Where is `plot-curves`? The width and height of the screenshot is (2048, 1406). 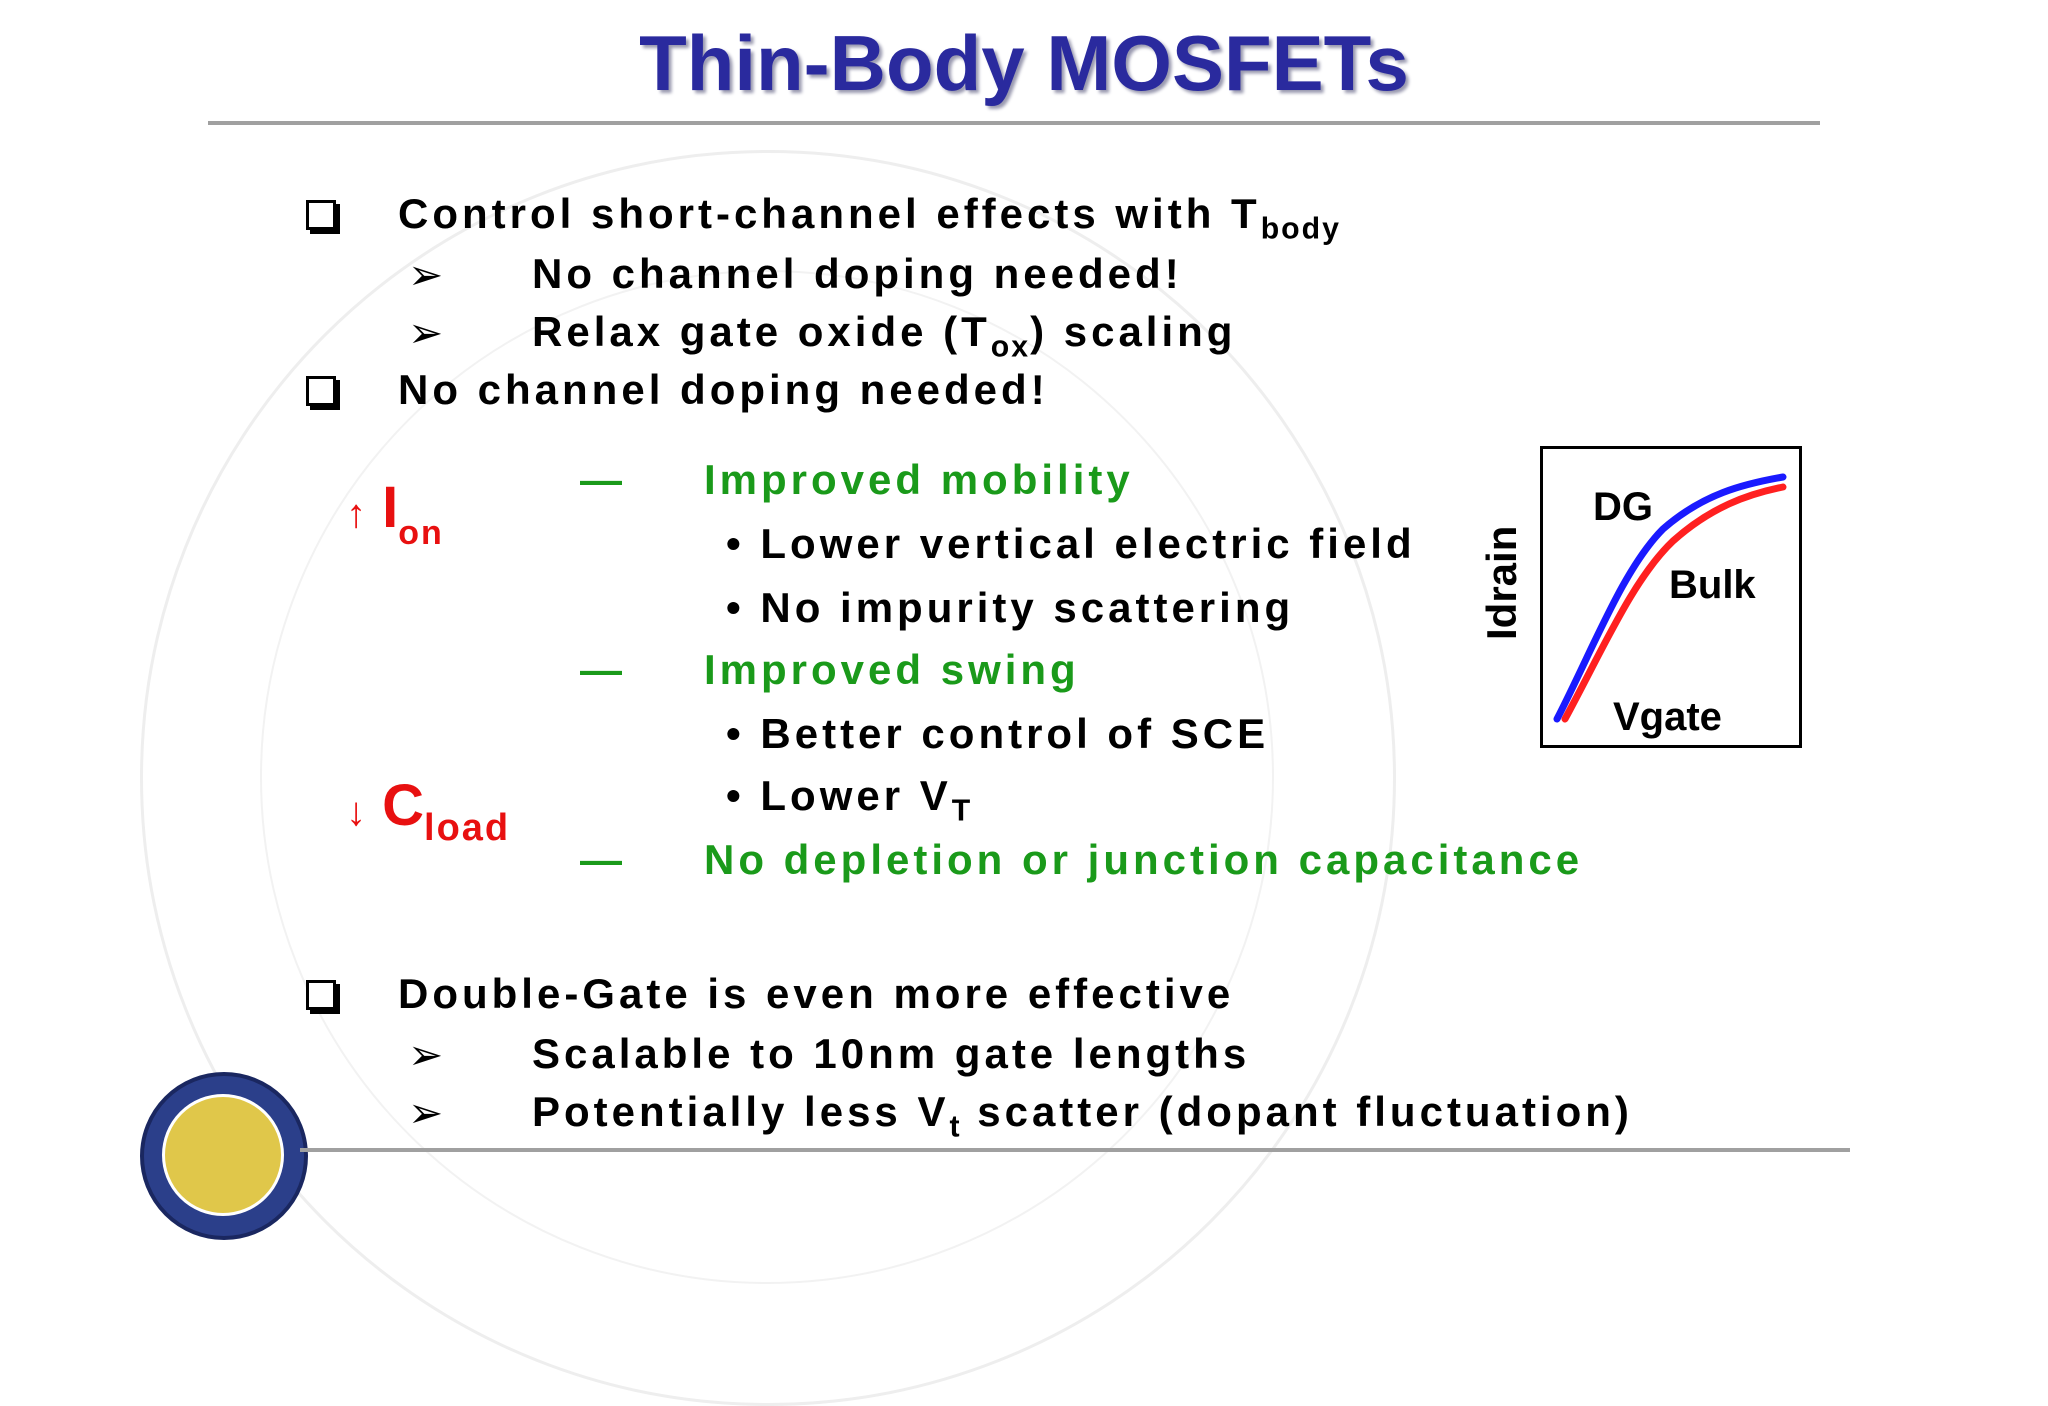 plot-curves is located at coordinates (1670, 598).